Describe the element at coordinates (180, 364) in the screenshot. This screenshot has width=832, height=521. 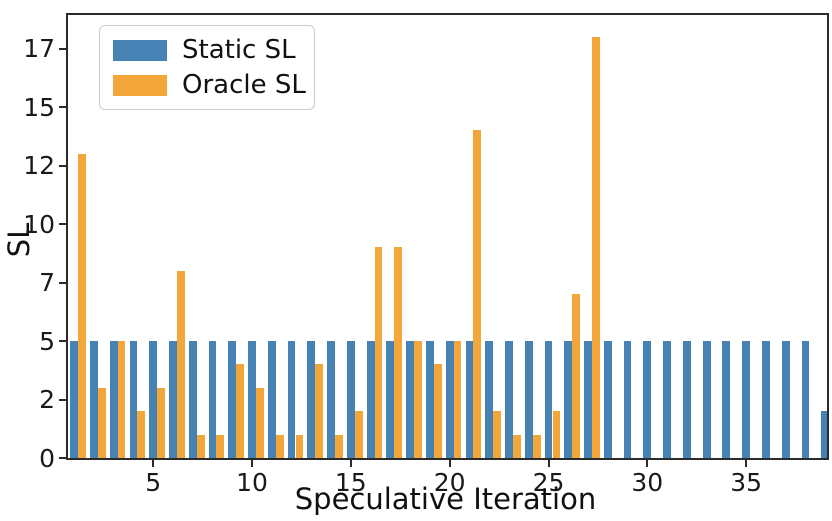
I see `bar-oracle-sl-x6` at that location.